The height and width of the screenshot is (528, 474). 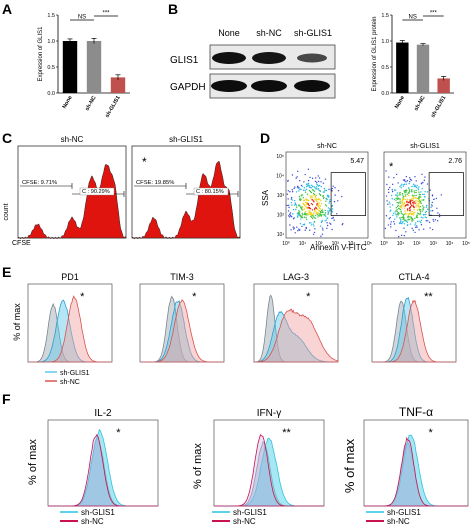 I want to click on y-tick-label: 10³, so click(x=281, y=196).